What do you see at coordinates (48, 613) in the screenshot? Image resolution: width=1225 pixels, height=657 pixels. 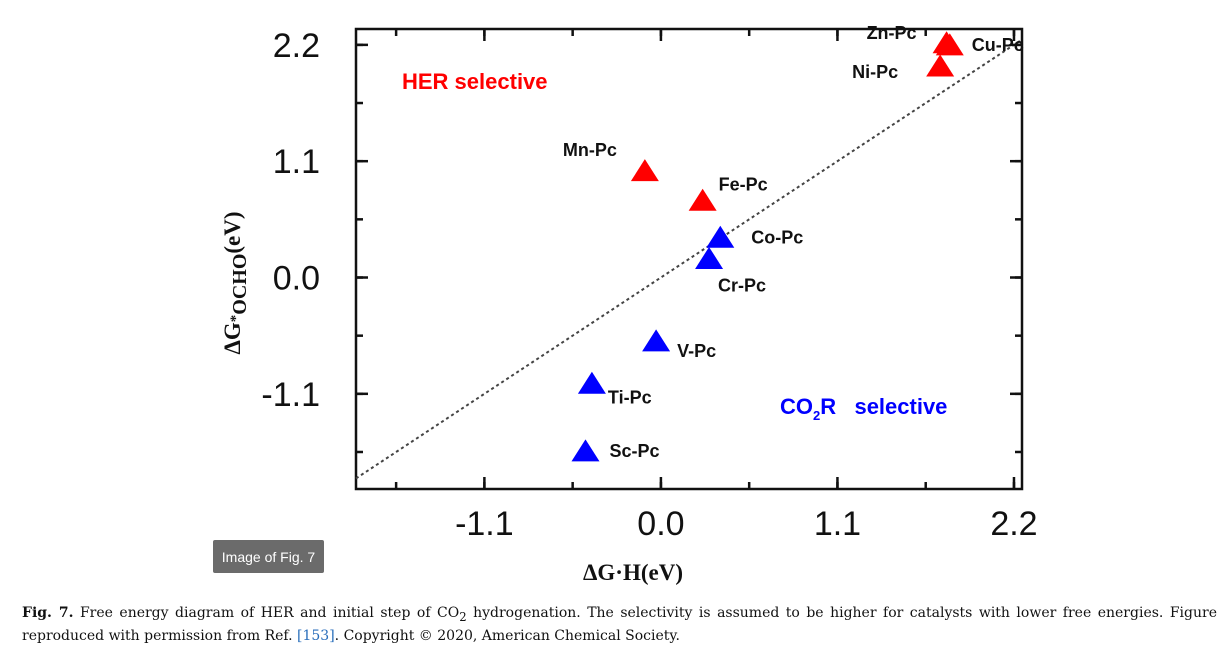 I see `caption-fig-label: Fig. 7.` at bounding box center [48, 613].